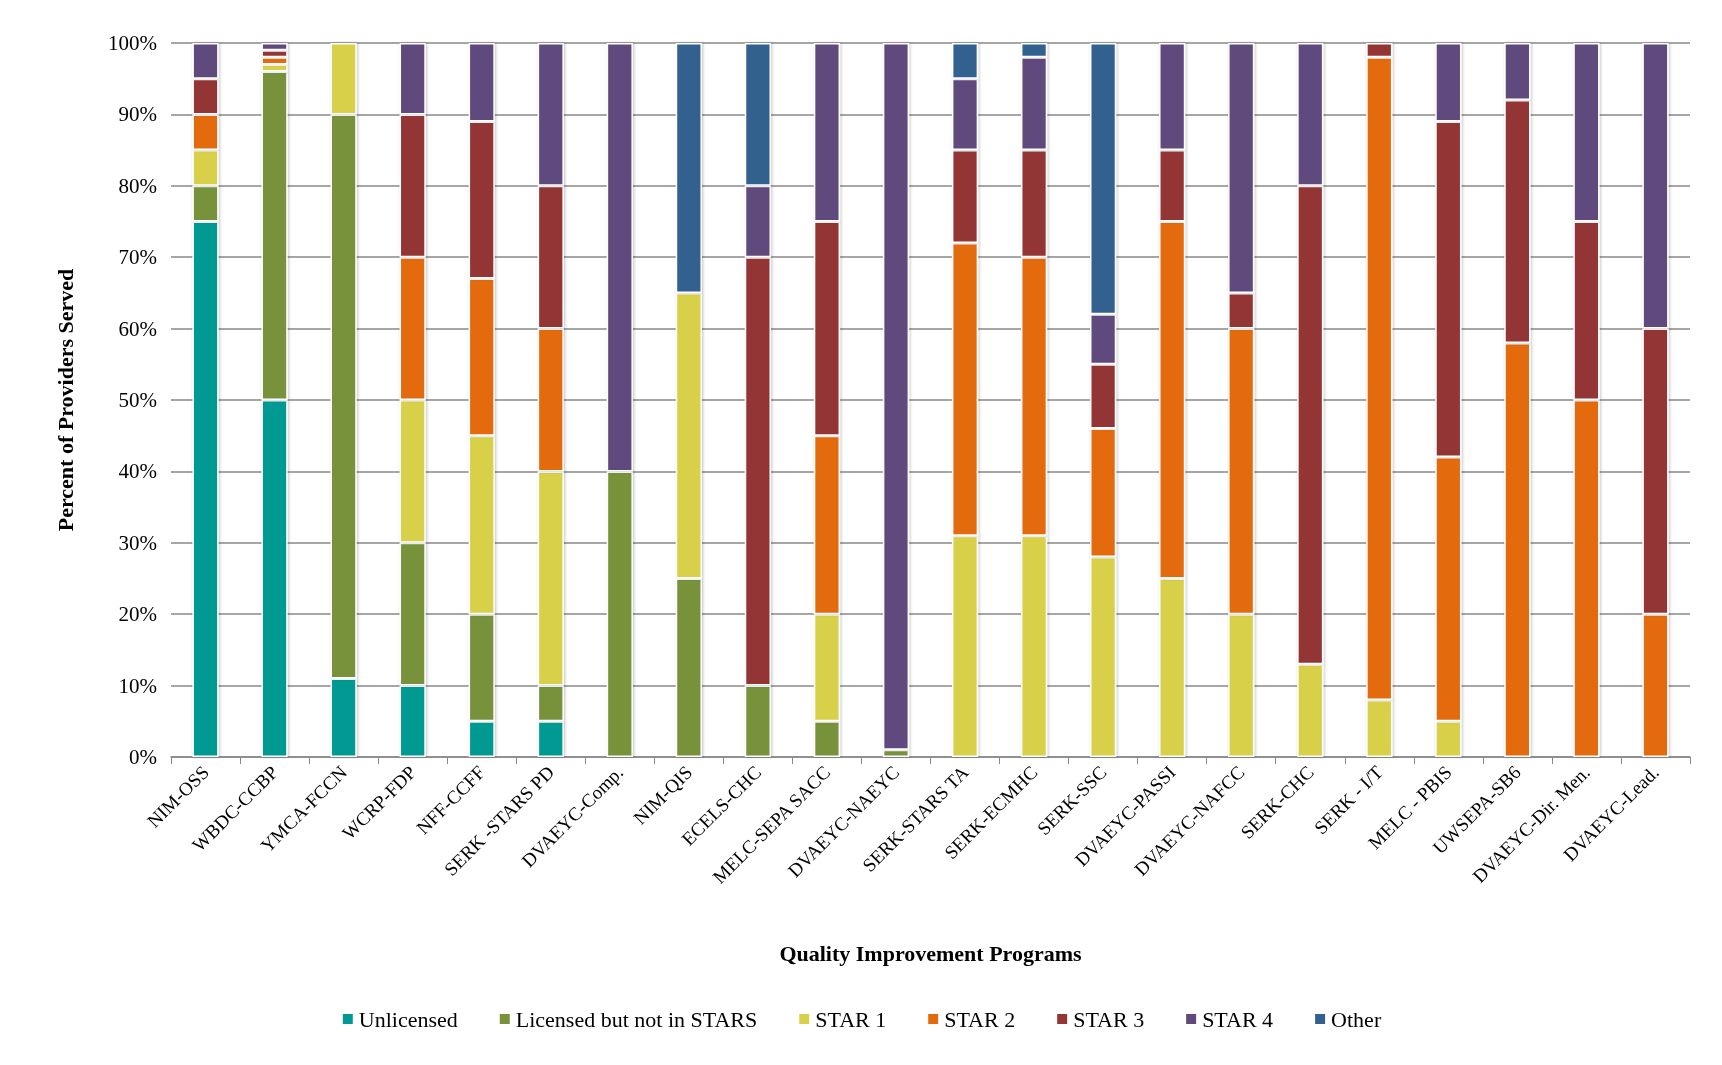 The width and height of the screenshot is (1722, 1065). What do you see at coordinates (1238, 1019) in the screenshot?
I see `legend-label: STAR 4` at bounding box center [1238, 1019].